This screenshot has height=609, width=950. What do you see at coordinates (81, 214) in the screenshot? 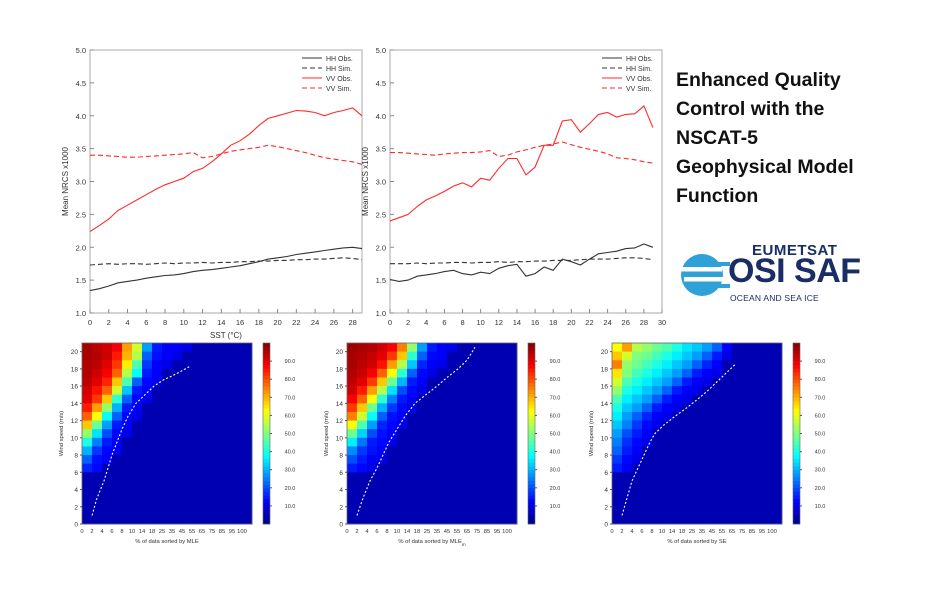
I see `left-chart-ytick-label-3: 2.5` at bounding box center [81, 214].